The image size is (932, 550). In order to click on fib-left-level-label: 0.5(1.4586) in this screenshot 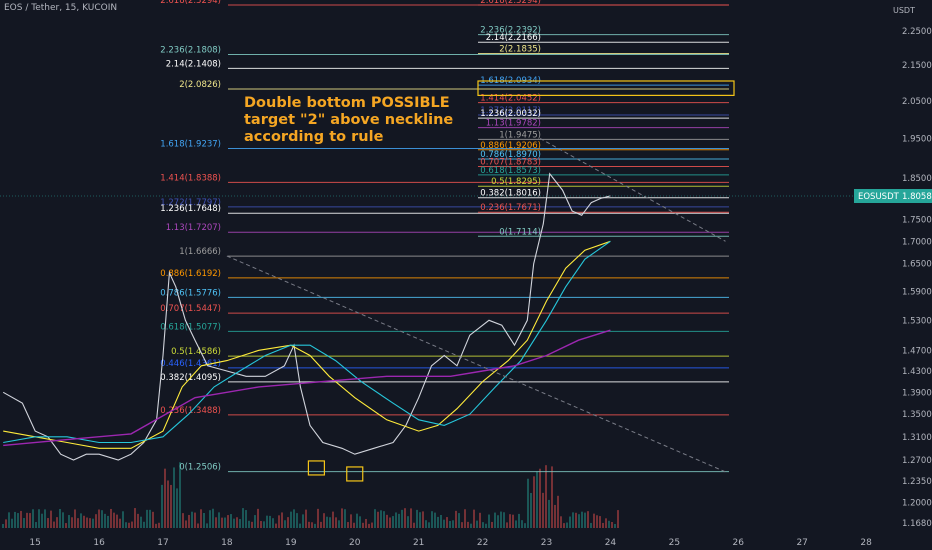, I will do `click(196, 352)`.